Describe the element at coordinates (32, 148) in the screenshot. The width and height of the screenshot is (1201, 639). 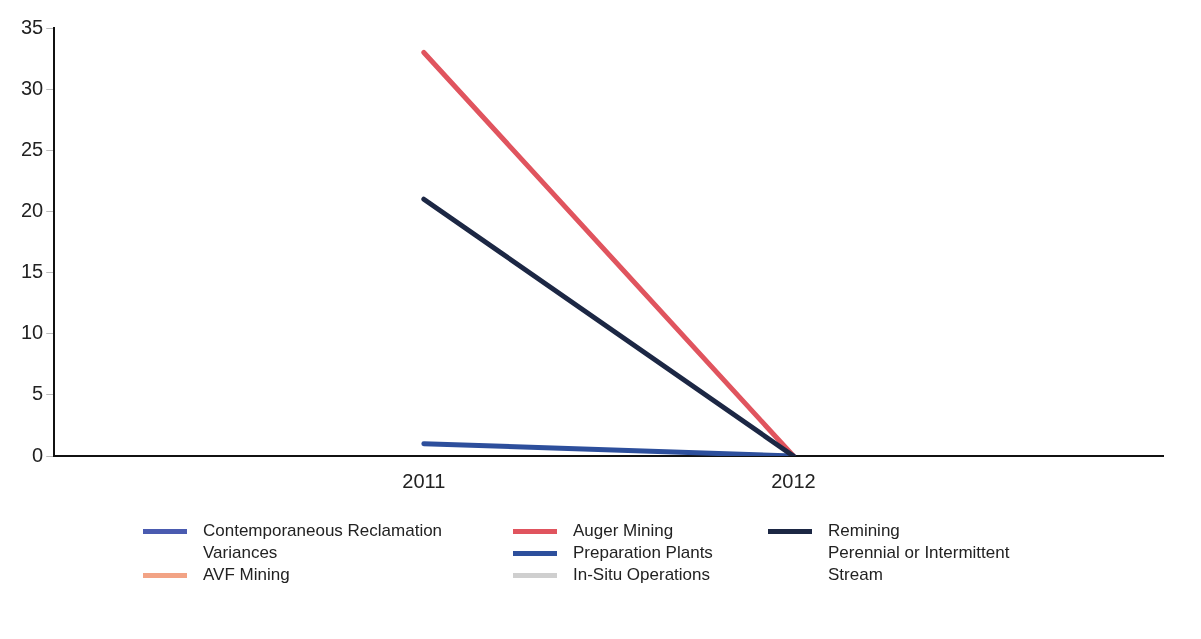
I see `y-tick-label: 25` at that location.